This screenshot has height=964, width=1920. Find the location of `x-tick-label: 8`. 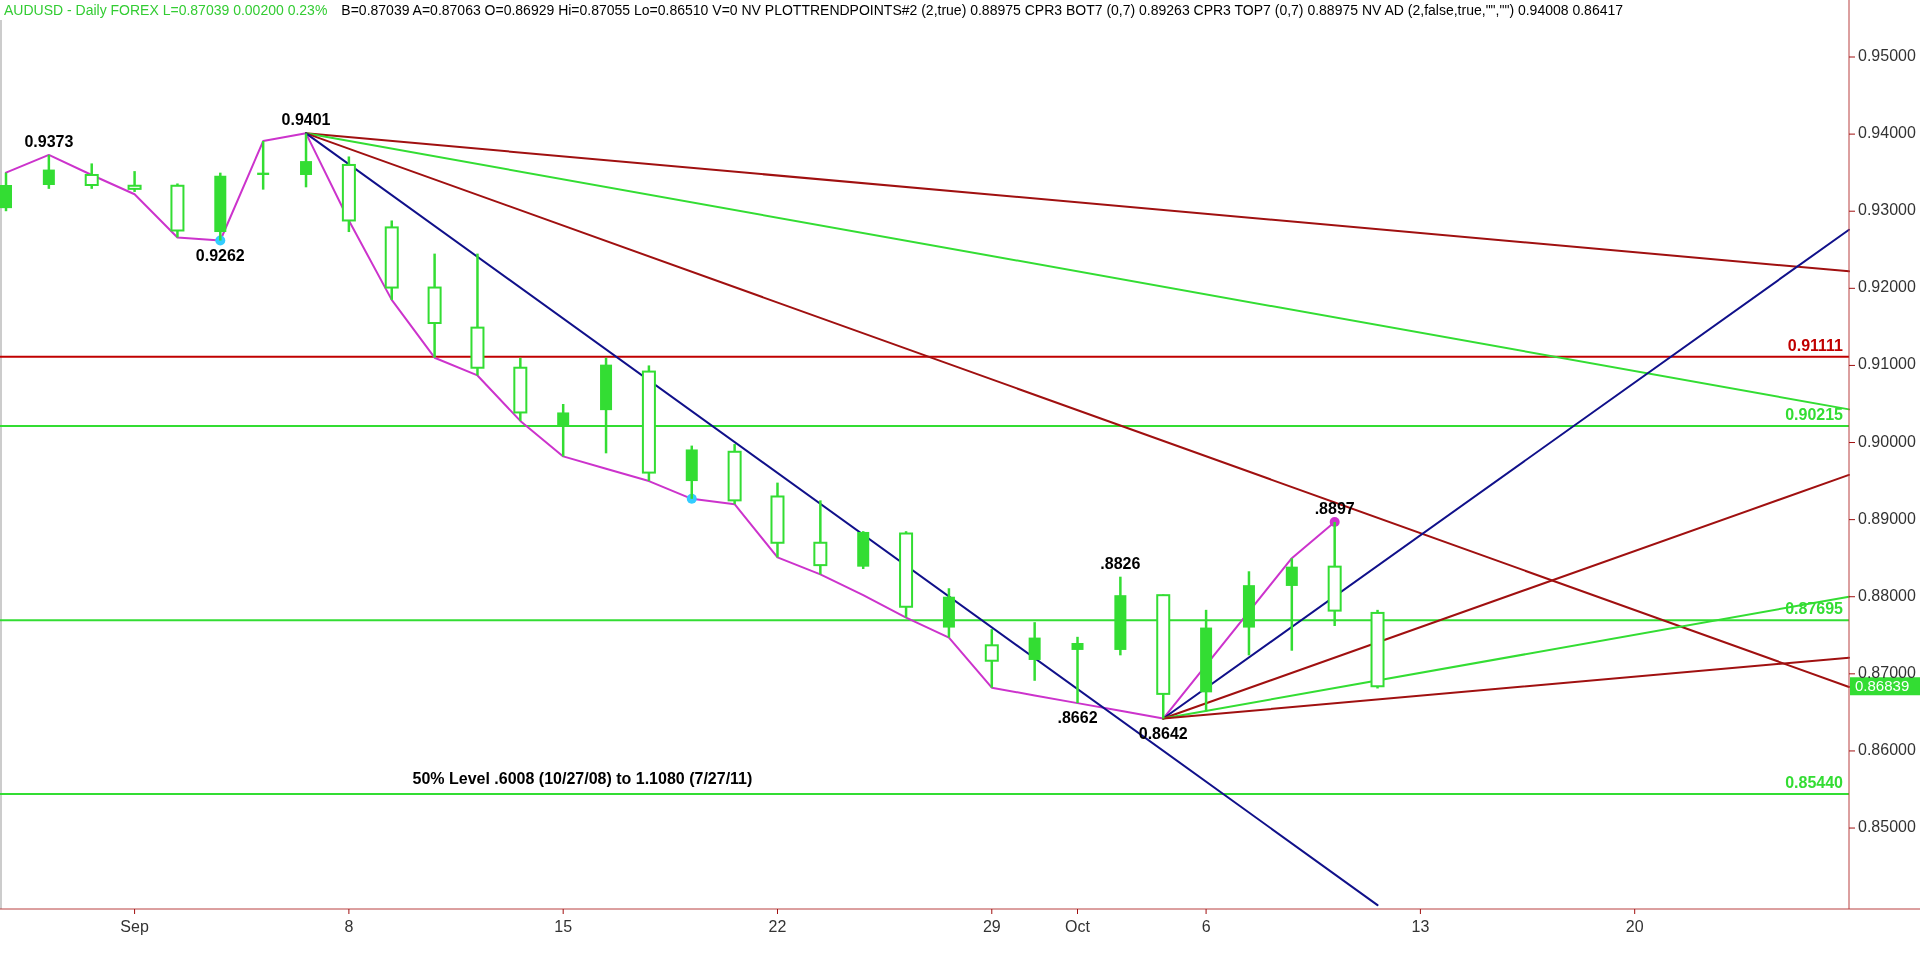

x-tick-label: 8 is located at coordinates (349, 926).